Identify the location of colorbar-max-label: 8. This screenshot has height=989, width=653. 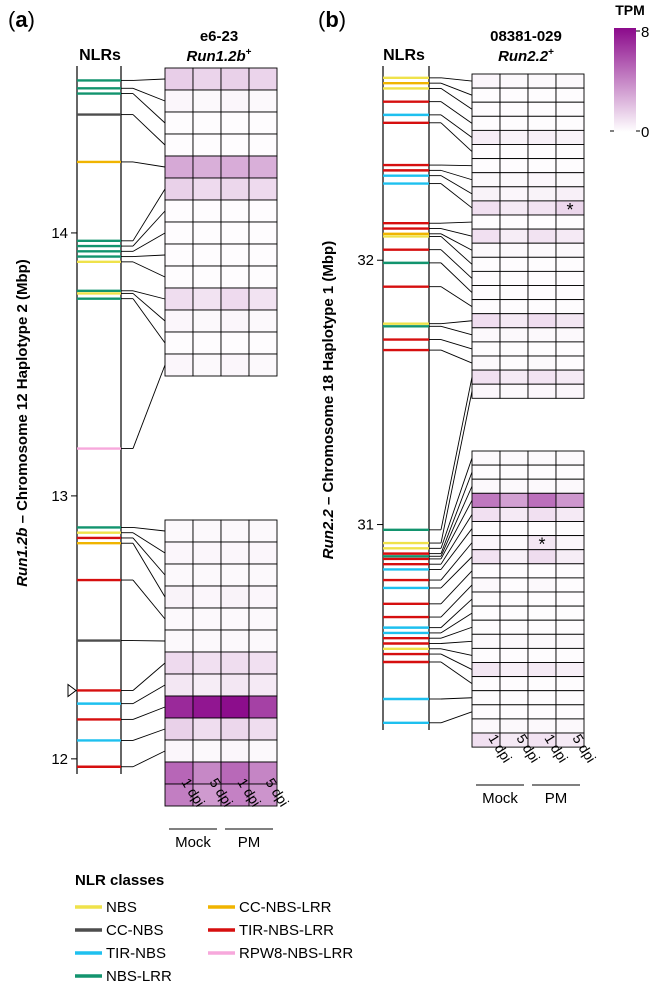
(645, 32).